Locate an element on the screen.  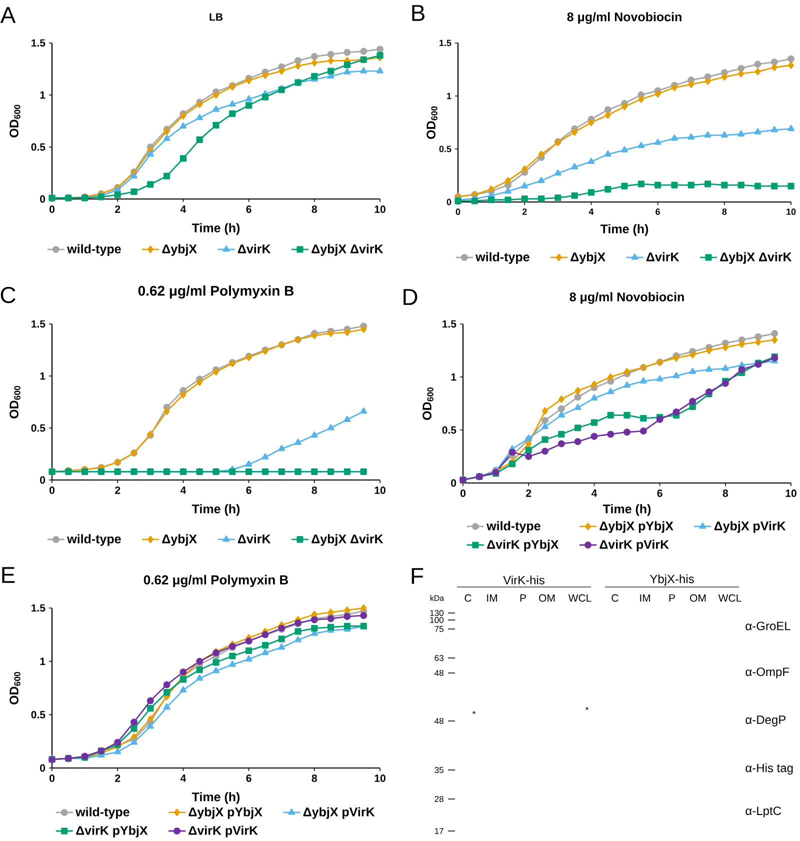
text: VirK-his is located at coordinates (523, 580).